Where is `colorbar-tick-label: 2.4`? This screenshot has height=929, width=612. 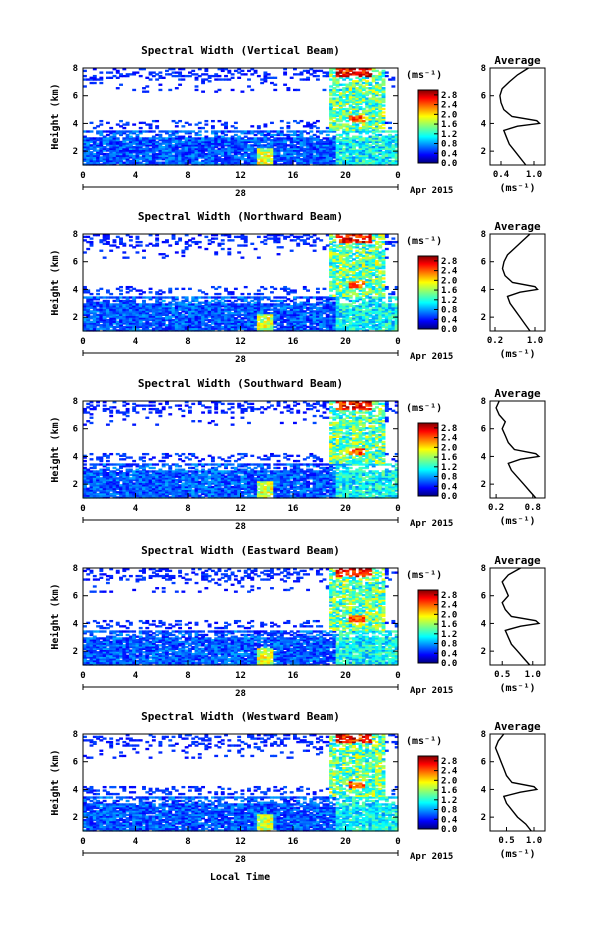 colorbar-tick-label: 2.4 is located at coordinates (449, 272).